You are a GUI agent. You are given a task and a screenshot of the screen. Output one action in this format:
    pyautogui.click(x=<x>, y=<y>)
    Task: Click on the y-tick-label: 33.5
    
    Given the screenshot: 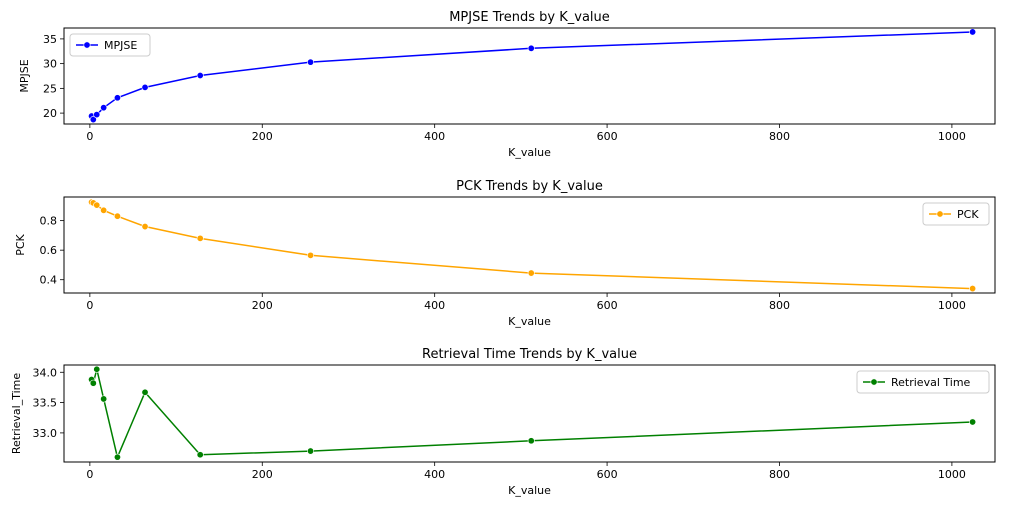 What is the action you would take?
    pyautogui.click(x=45, y=403)
    